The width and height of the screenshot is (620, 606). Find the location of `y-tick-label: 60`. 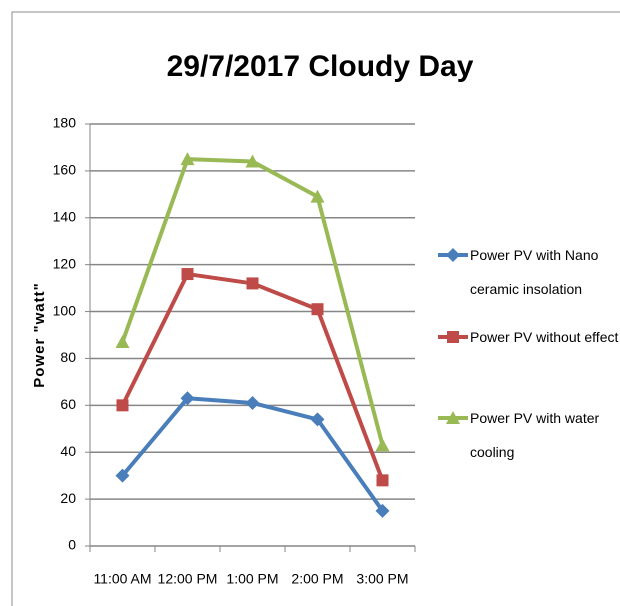

y-tick-label: 60 is located at coordinates (68, 404).